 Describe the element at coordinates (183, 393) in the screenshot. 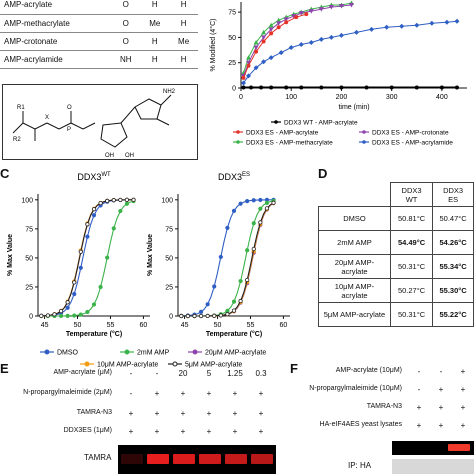

I see `e-row2-value: +` at that location.